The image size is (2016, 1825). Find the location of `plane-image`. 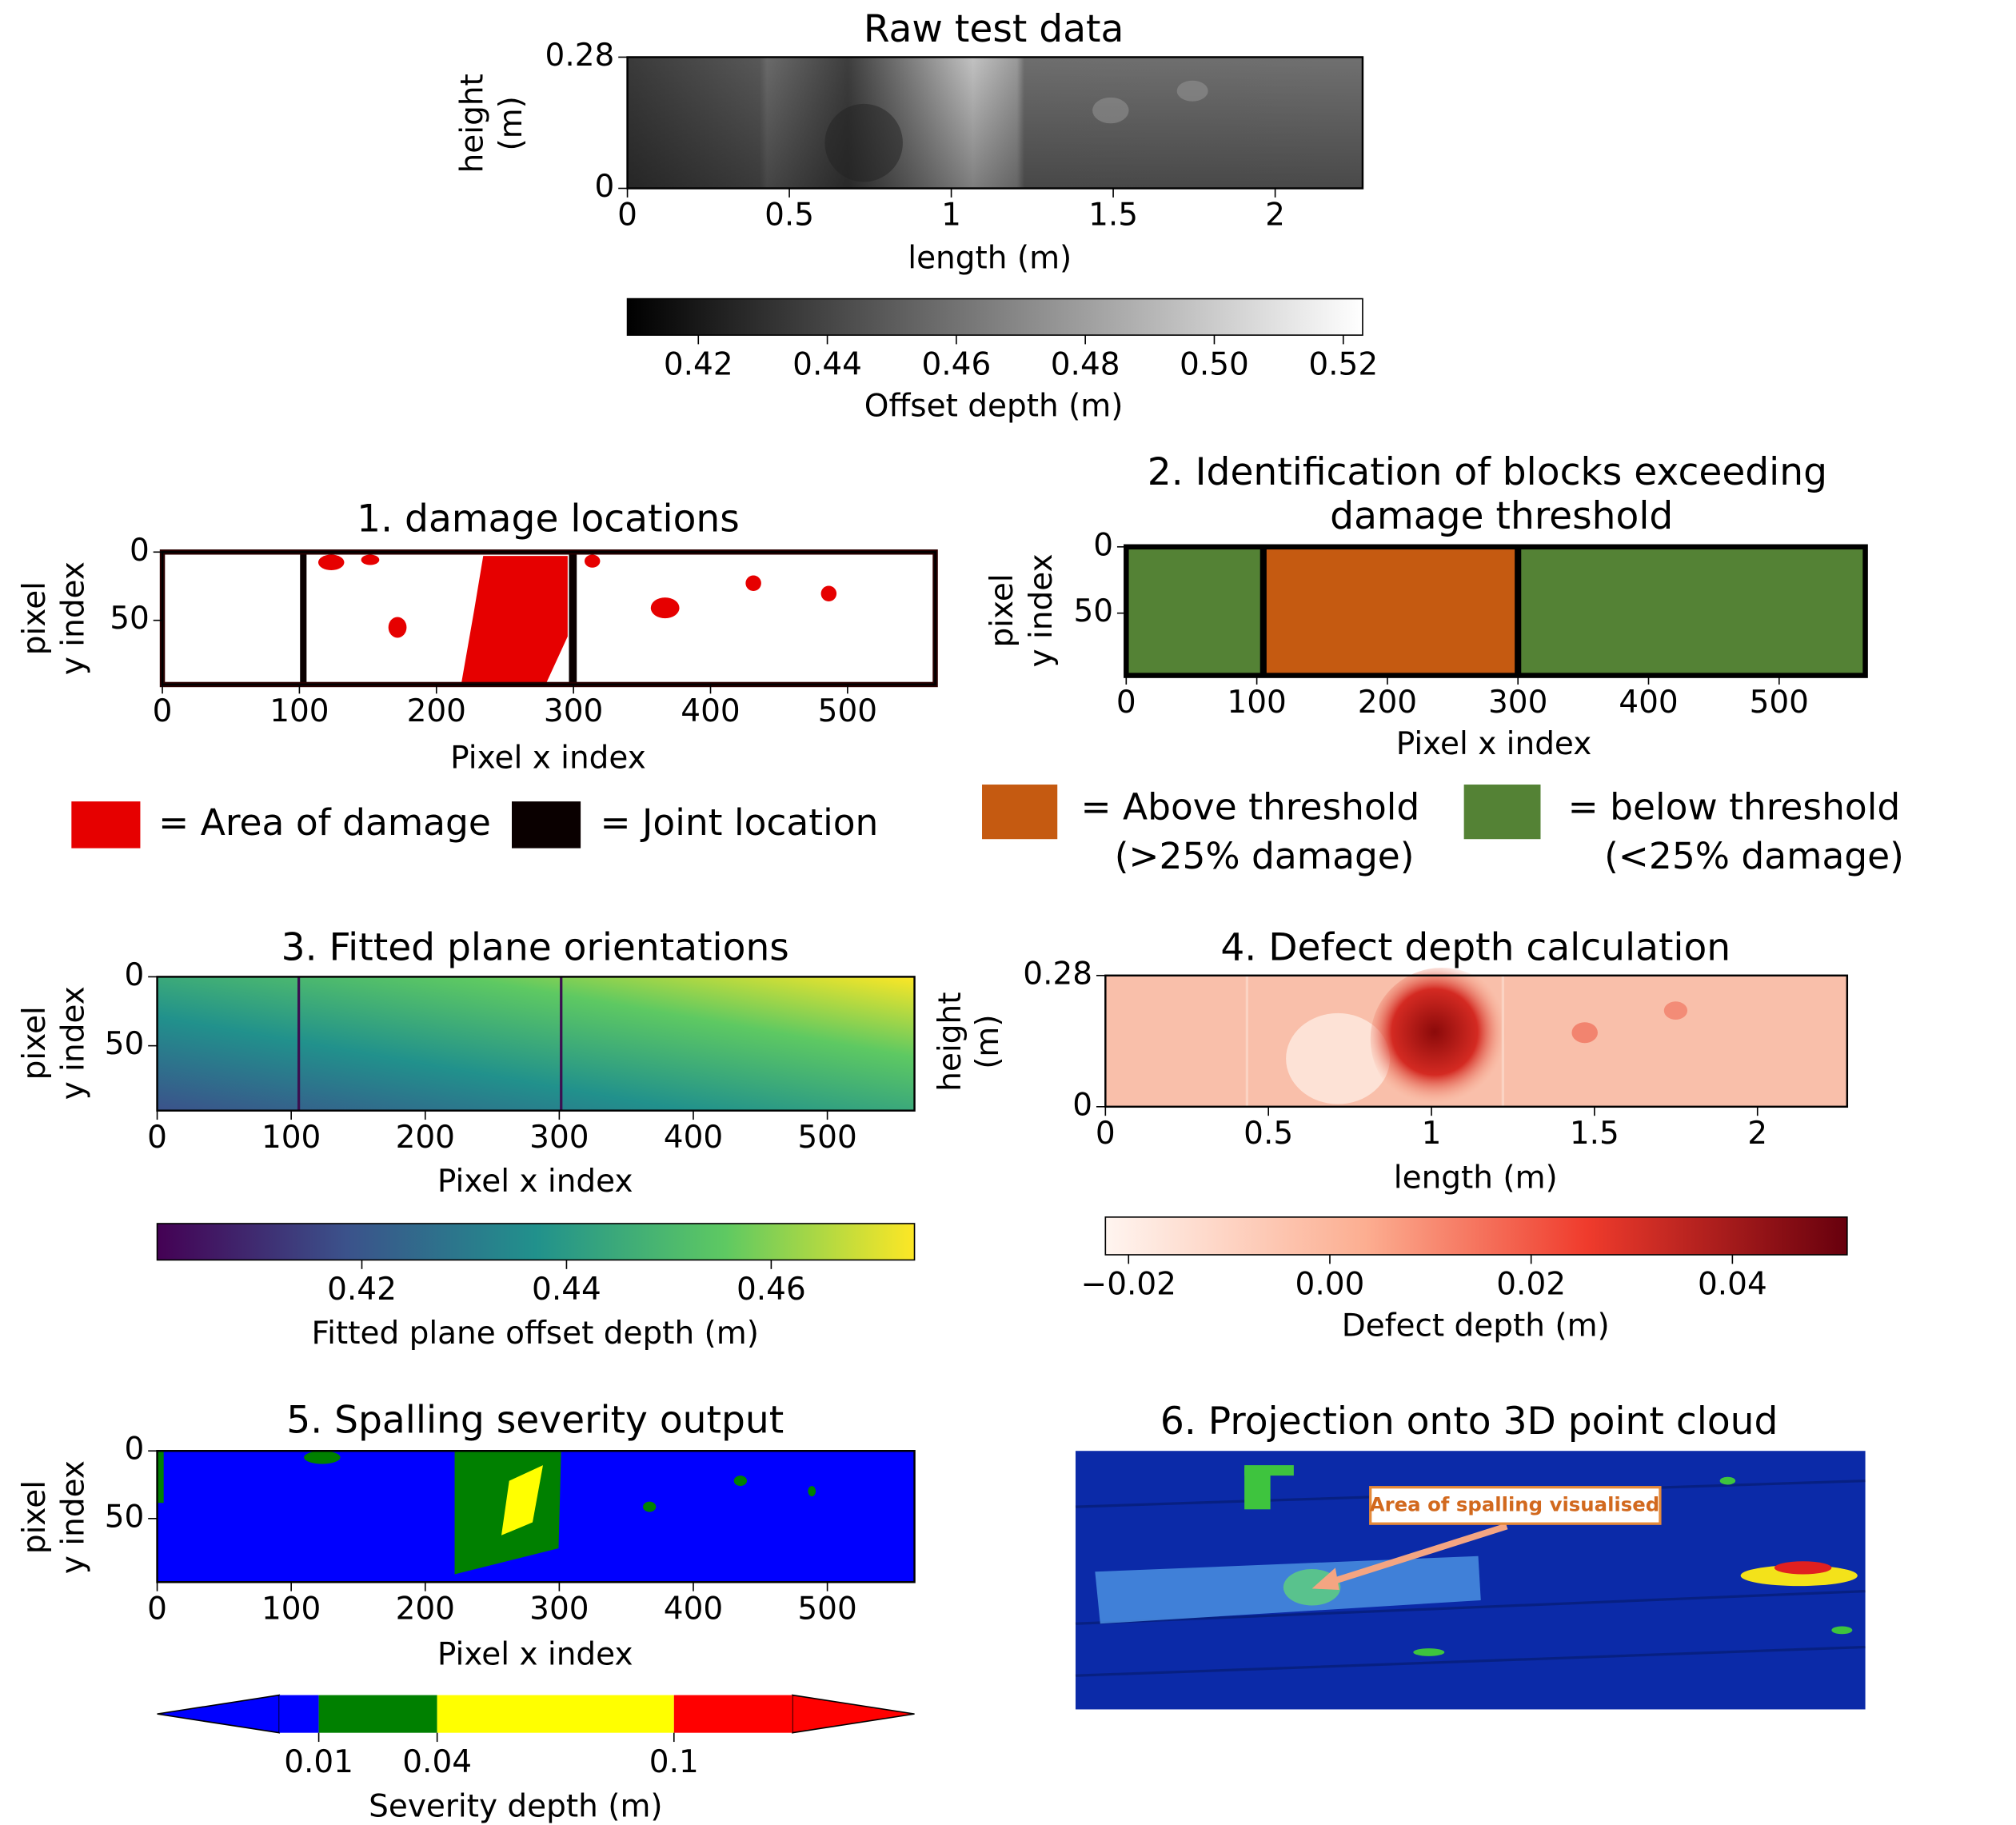

plane-image is located at coordinates (536, 1043).